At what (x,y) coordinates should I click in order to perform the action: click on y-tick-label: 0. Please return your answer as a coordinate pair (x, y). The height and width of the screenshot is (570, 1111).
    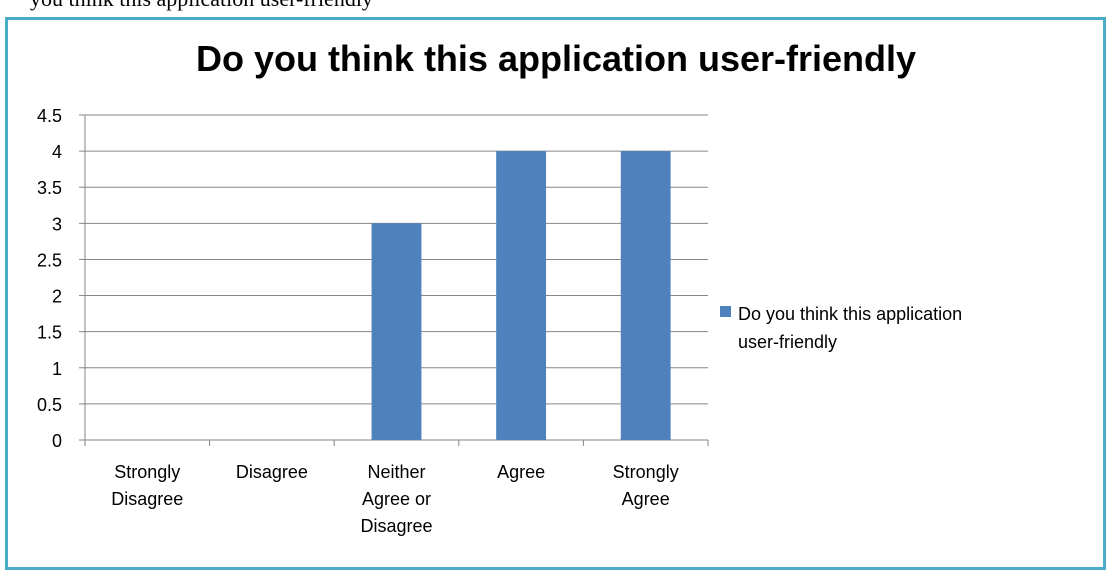
    Looking at the image, I should click on (57, 441).